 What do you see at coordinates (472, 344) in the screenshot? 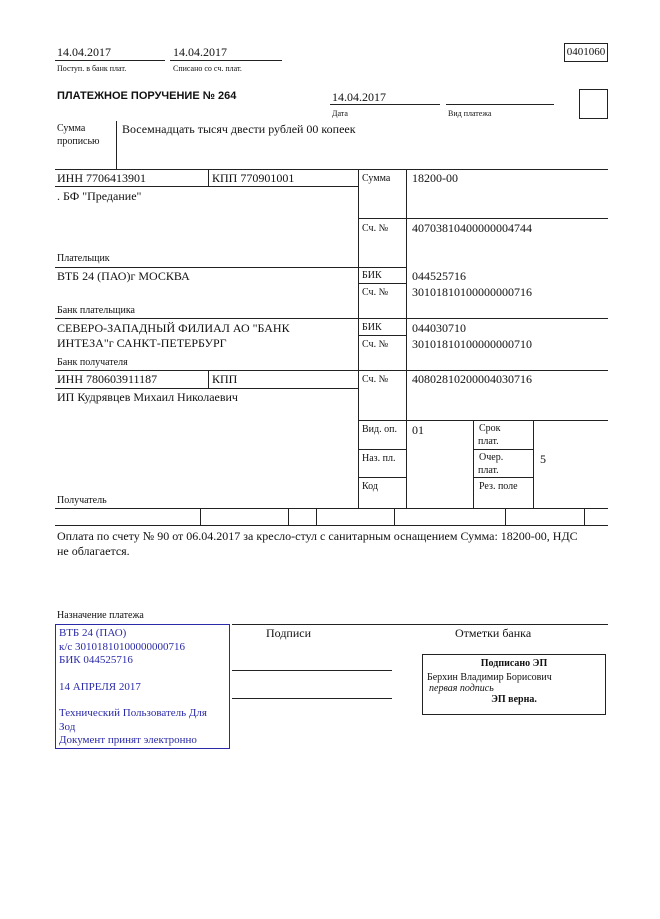
I see `payee-bank-account: 30101810100000000710` at bounding box center [472, 344].